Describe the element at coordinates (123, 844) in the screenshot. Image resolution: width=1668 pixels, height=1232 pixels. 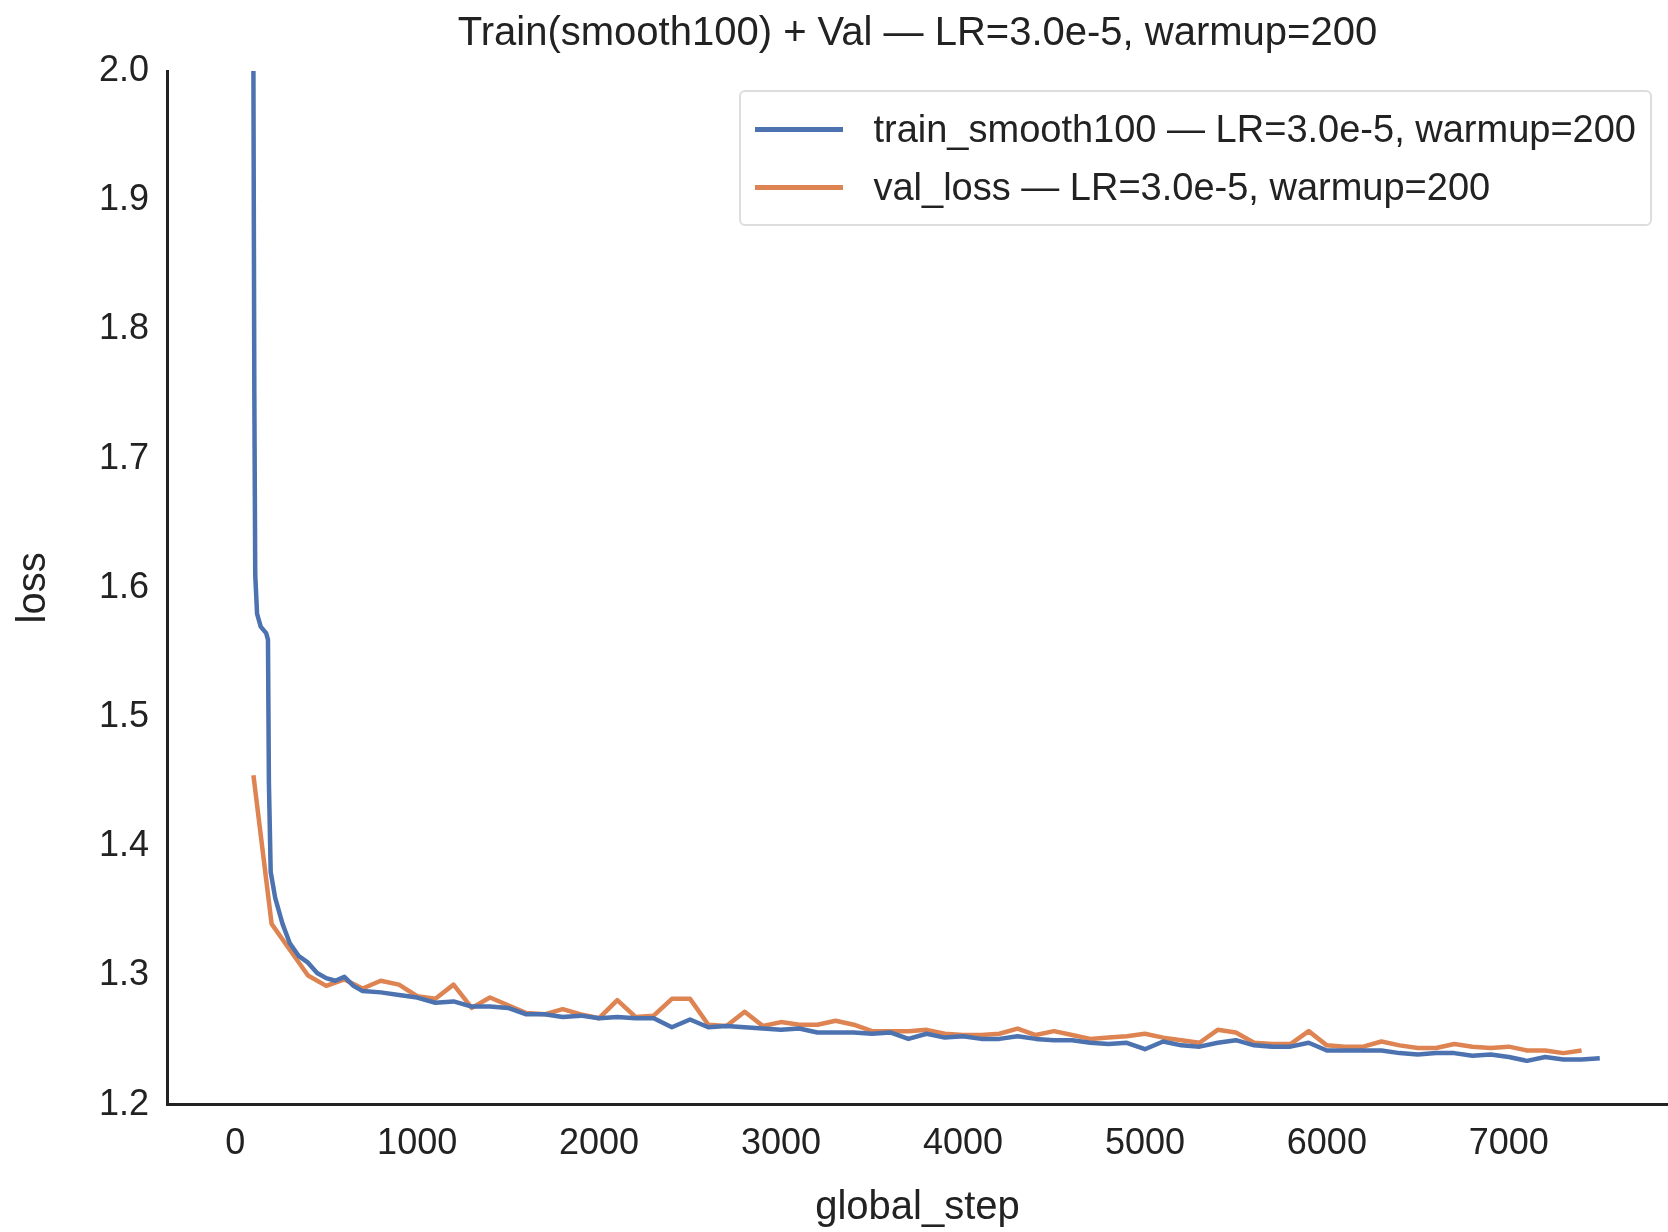
I see `y-tick-label: 1.4` at that location.